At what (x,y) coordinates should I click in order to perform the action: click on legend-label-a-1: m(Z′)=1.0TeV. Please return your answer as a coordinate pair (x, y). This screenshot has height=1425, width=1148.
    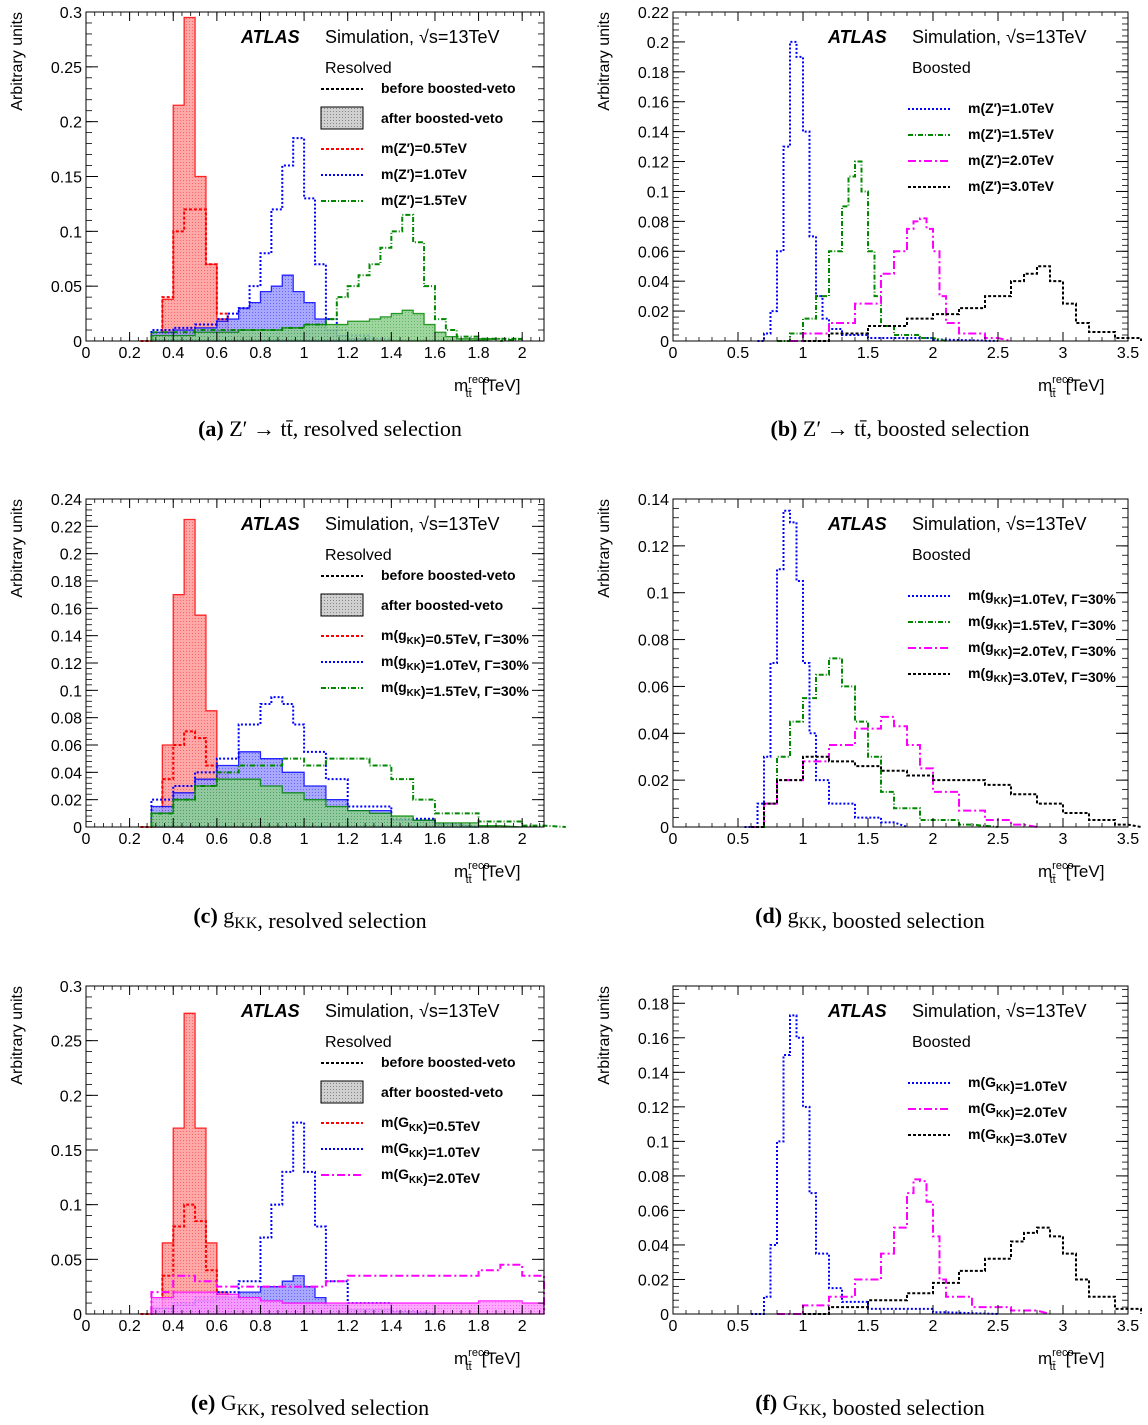
    Looking at the image, I should click on (424, 174).